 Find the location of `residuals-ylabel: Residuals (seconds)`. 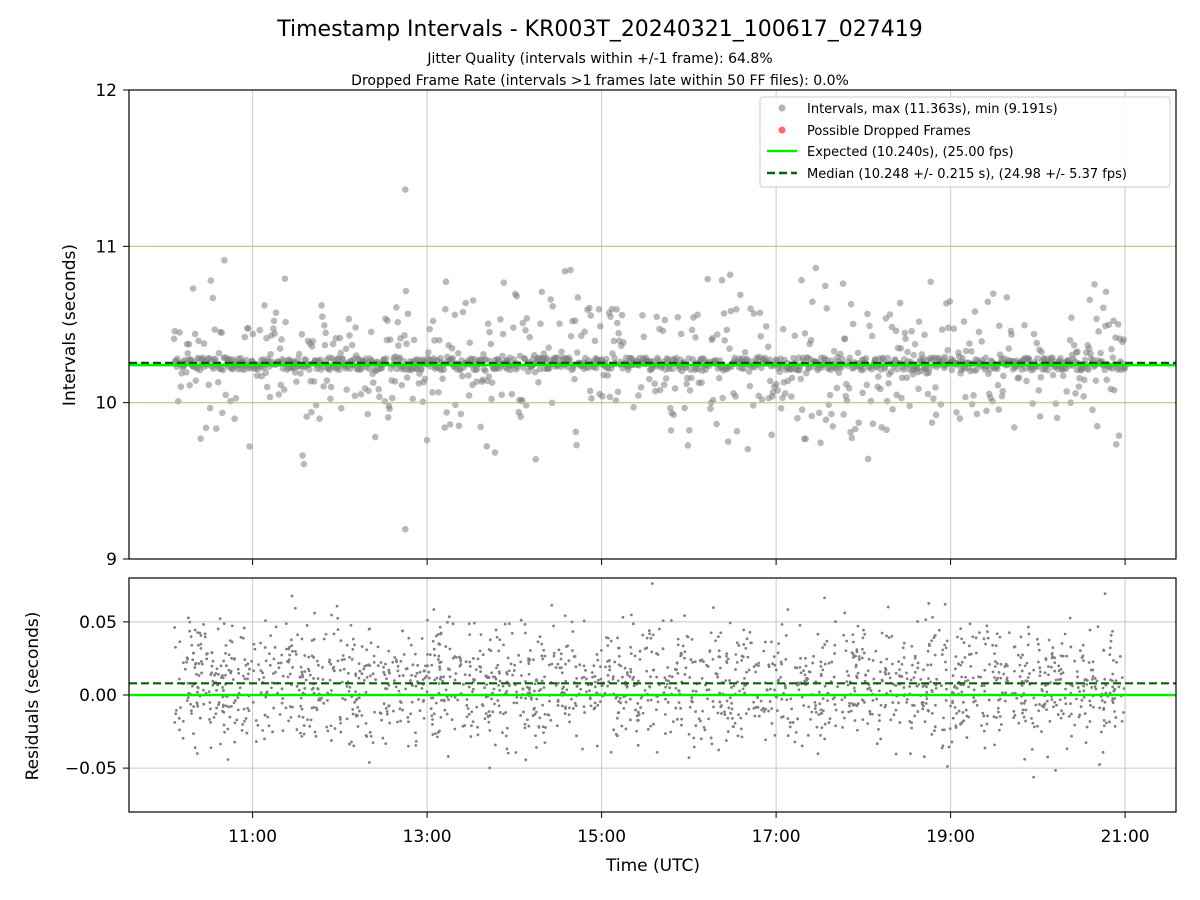

residuals-ylabel: Residuals (seconds) is located at coordinates (33, 696).